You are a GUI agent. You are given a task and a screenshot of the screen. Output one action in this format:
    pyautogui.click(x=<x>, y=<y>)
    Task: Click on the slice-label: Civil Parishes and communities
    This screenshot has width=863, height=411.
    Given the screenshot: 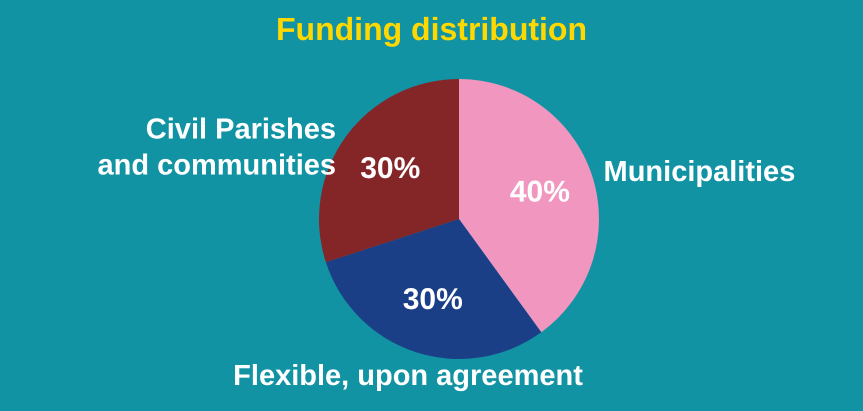 What is the action you would take?
    pyautogui.click(x=217, y=148)
    